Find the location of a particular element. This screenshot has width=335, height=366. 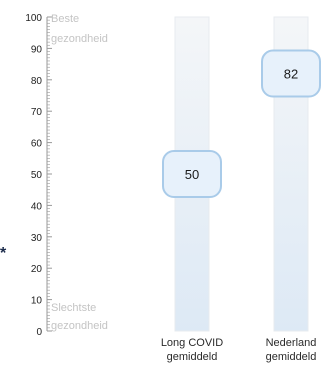

scale-top-label-line1: Beste is located at coordinates (65, 19).